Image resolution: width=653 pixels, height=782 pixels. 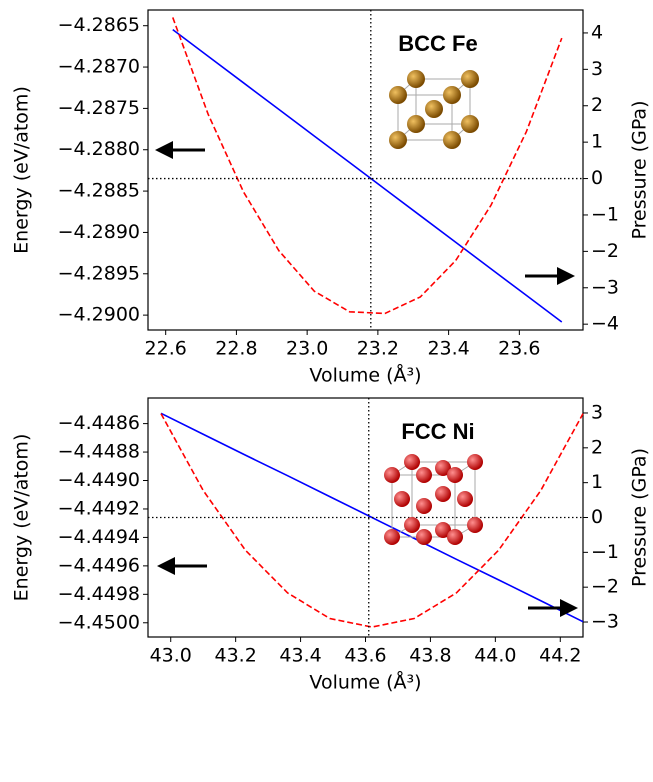 What do you see at coordinates (430, 656) in the screenshot?
I see `x-tick-label: 43.8` at bounding box center [430, 656].